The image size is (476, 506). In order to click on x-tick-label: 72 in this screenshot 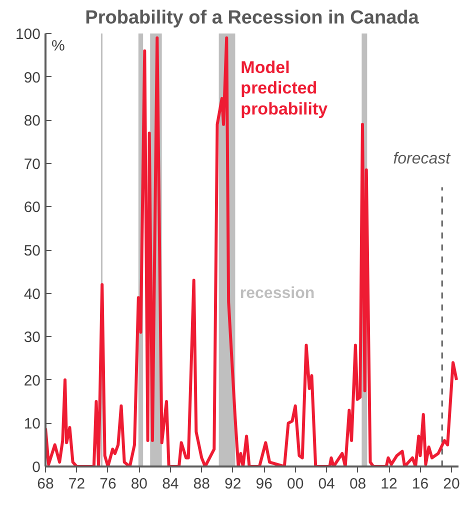, I will do `click(77, 484)`.